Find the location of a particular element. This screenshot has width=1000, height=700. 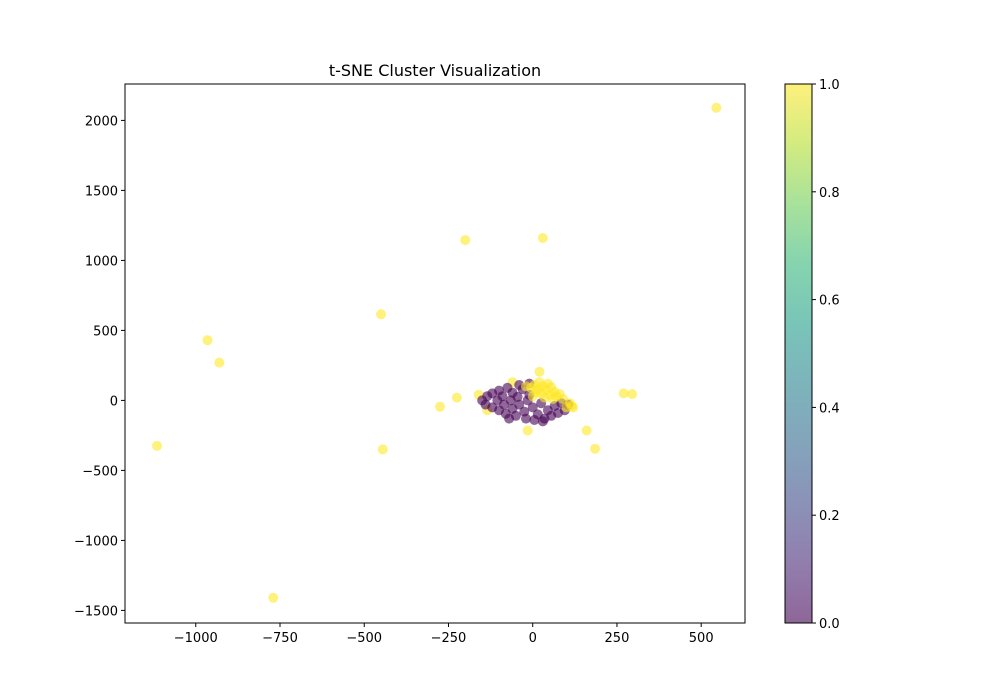

colorbar-tick-label: 0.0 is located at coordinates (829, 624).